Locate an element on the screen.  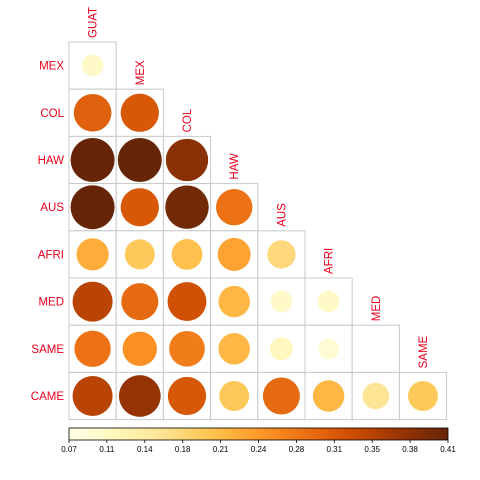
row-label: CAME is located at coordinates (48, 397).